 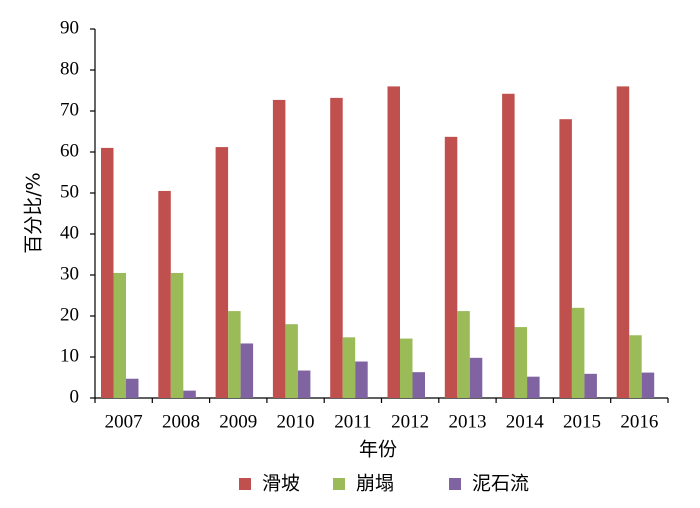 What do you see at coordinates (500, 484) in the screenshot?
I see `legend-label: 泥石流` at bounding box center [500, 484].